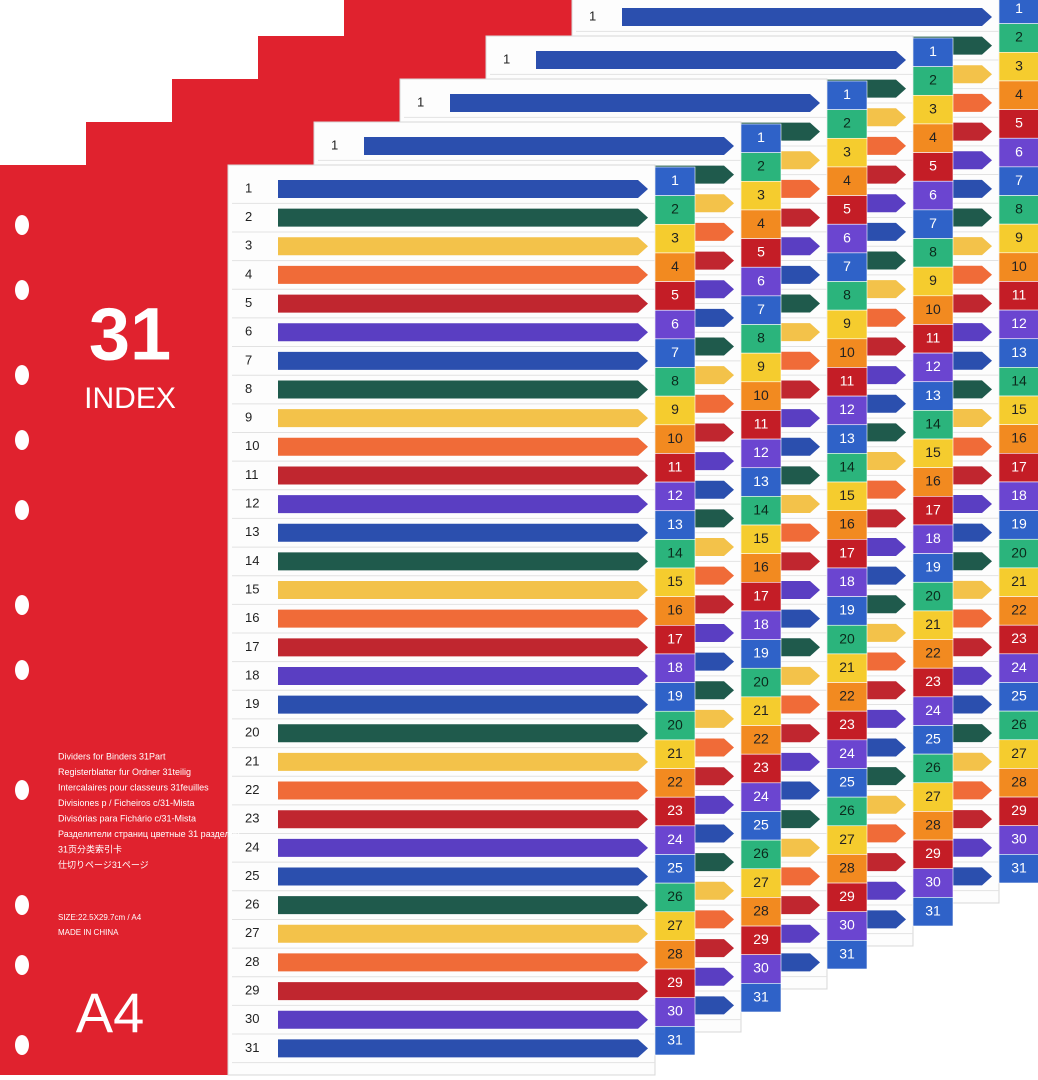  What do you see at coordinates (847, 123) in the screenshot?
I see `tab-number: 2` at bounding box center [847, 123].